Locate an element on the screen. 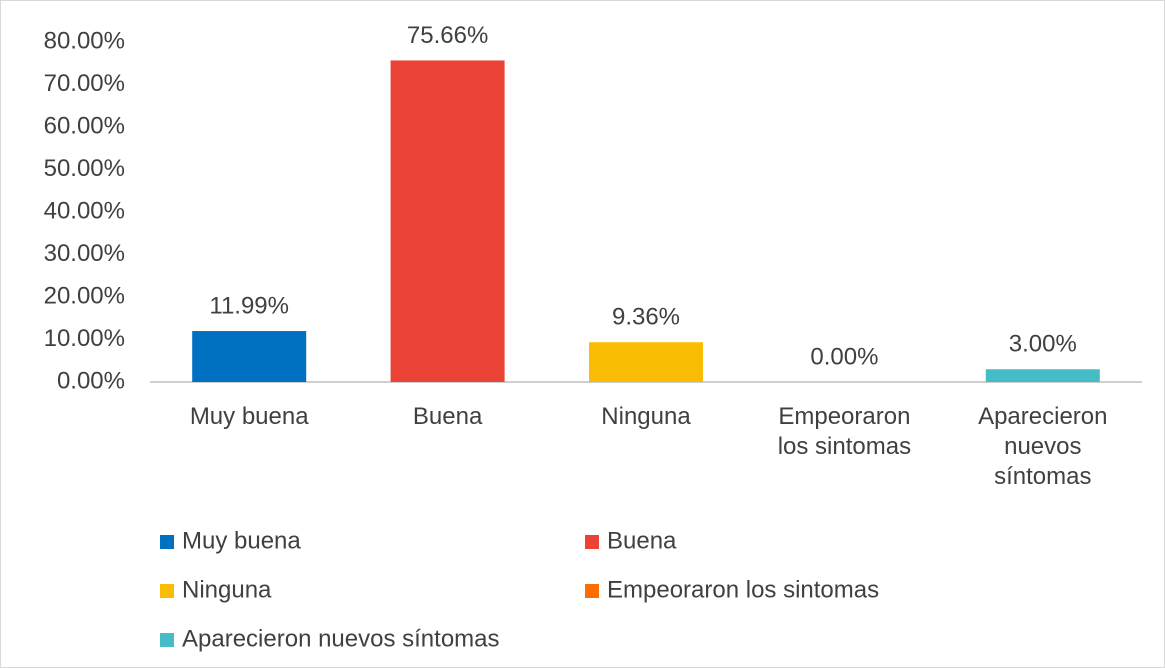 This screenshot has height=668, width=1165. y-tick-label: 70.00% is located at coordinates (84, 83).